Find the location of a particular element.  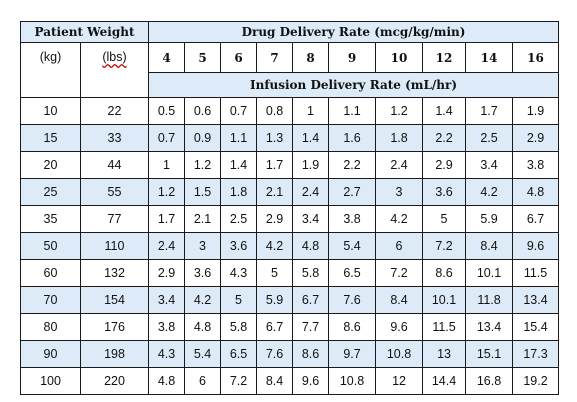

infusion-rate-cell: 0.6 is located at coordinates (203, 111).